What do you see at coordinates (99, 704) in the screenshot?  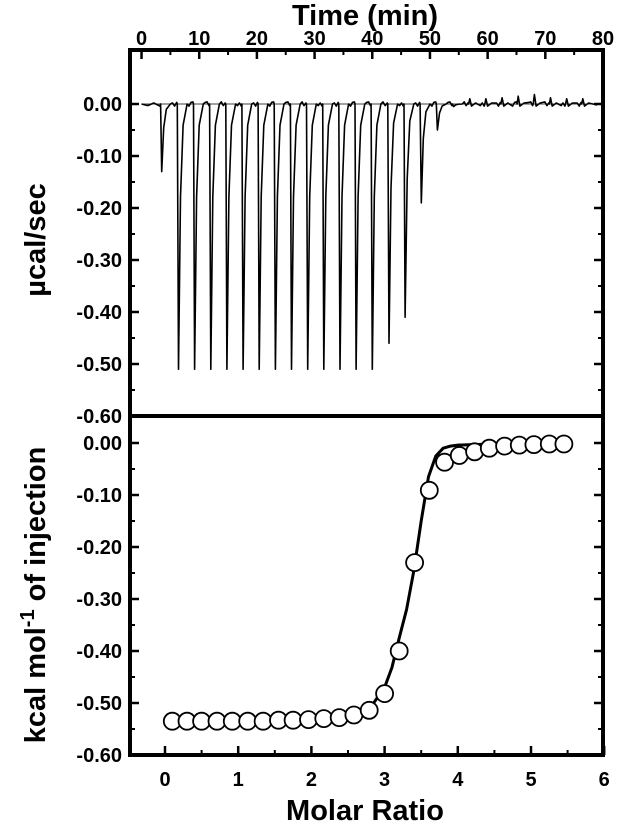 I see `bottom-y-tick-label: -0.50` at bounding box center [99, 704].